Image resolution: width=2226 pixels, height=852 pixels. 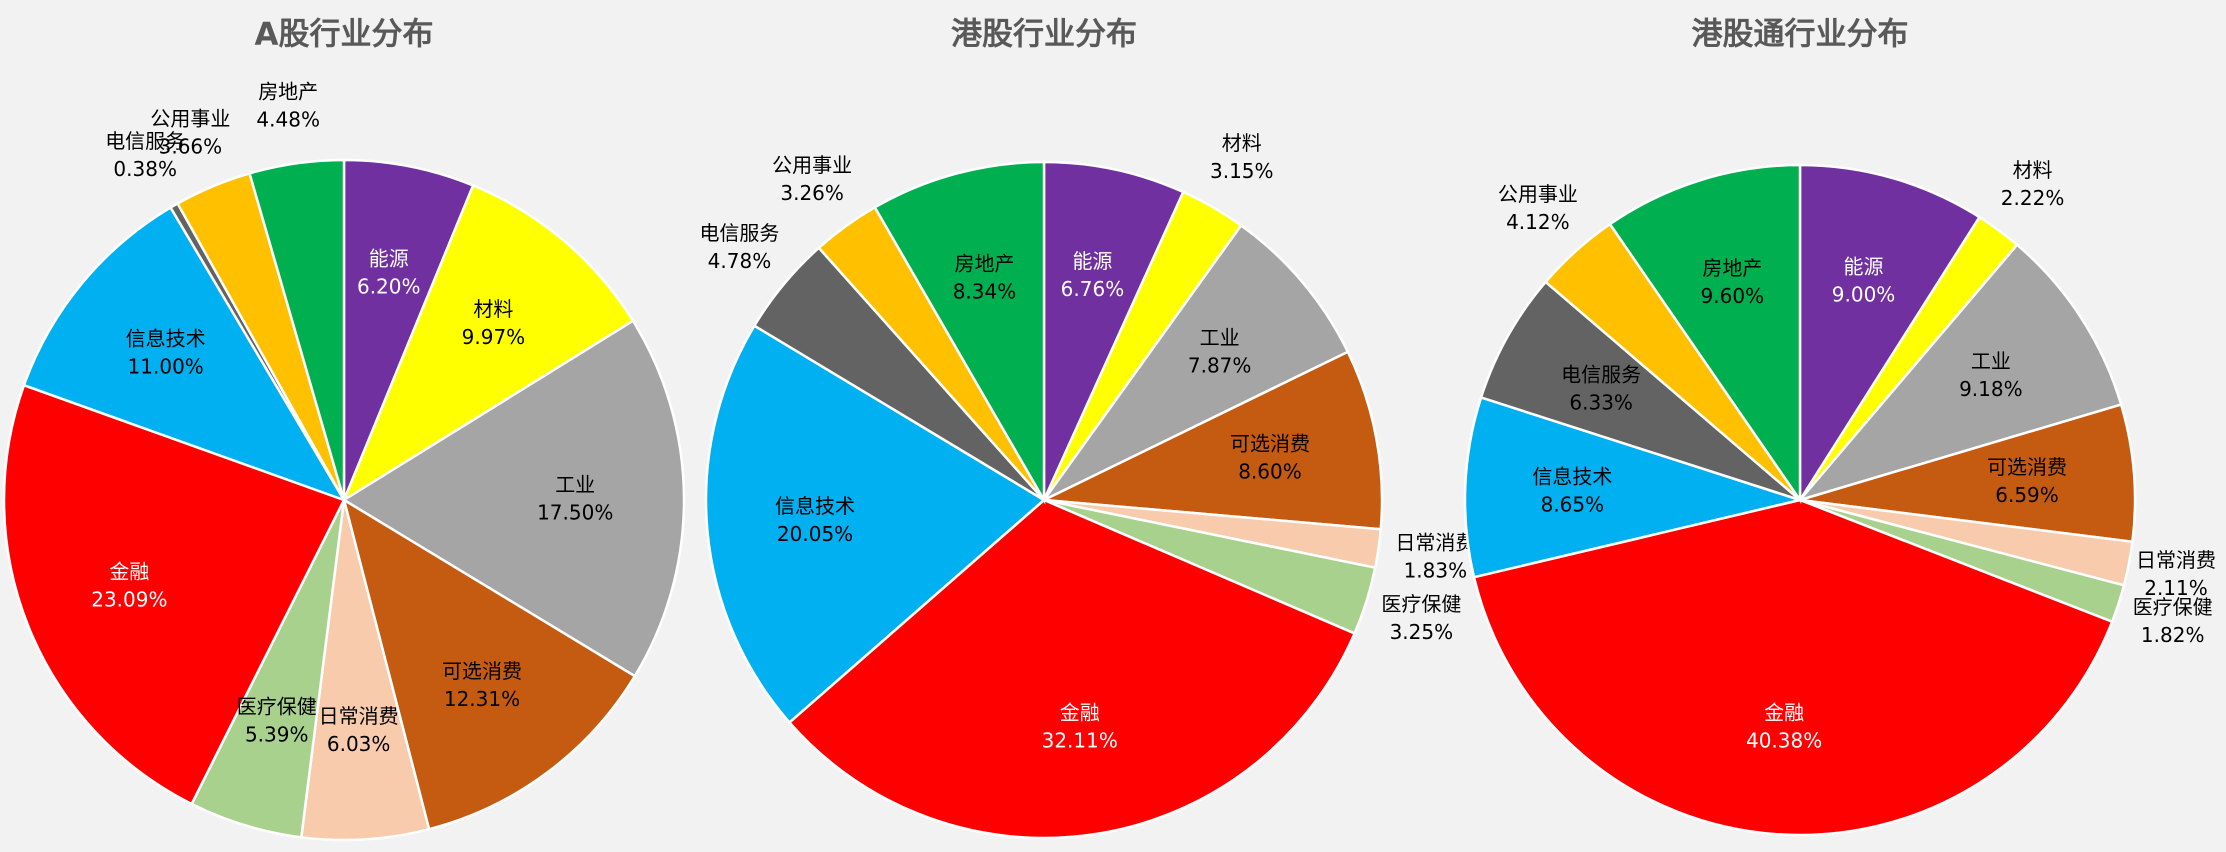 What do you see at coordinates (288, 120) in the screenshot?
I see `slice-value-label: 4.48%` at bounding box center [288, 120].